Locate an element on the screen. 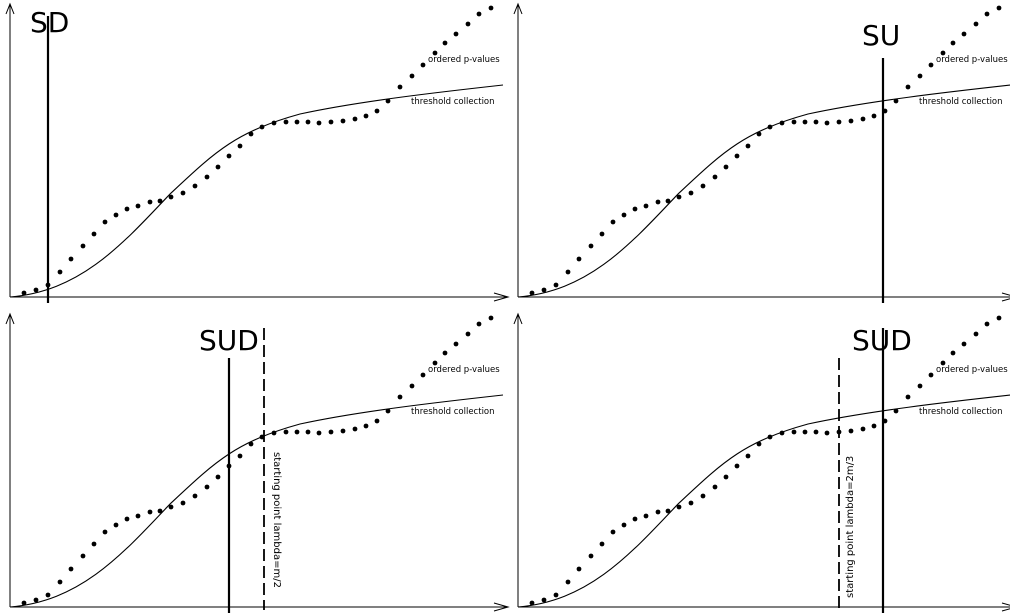  y-axis-arrowhead is located at coordinates (10, 318).